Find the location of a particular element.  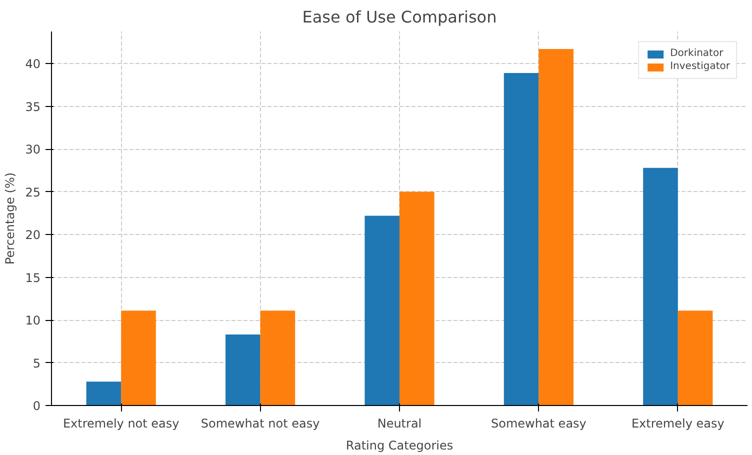

y-tick-label: 5 is located at coordinates (36, 363).